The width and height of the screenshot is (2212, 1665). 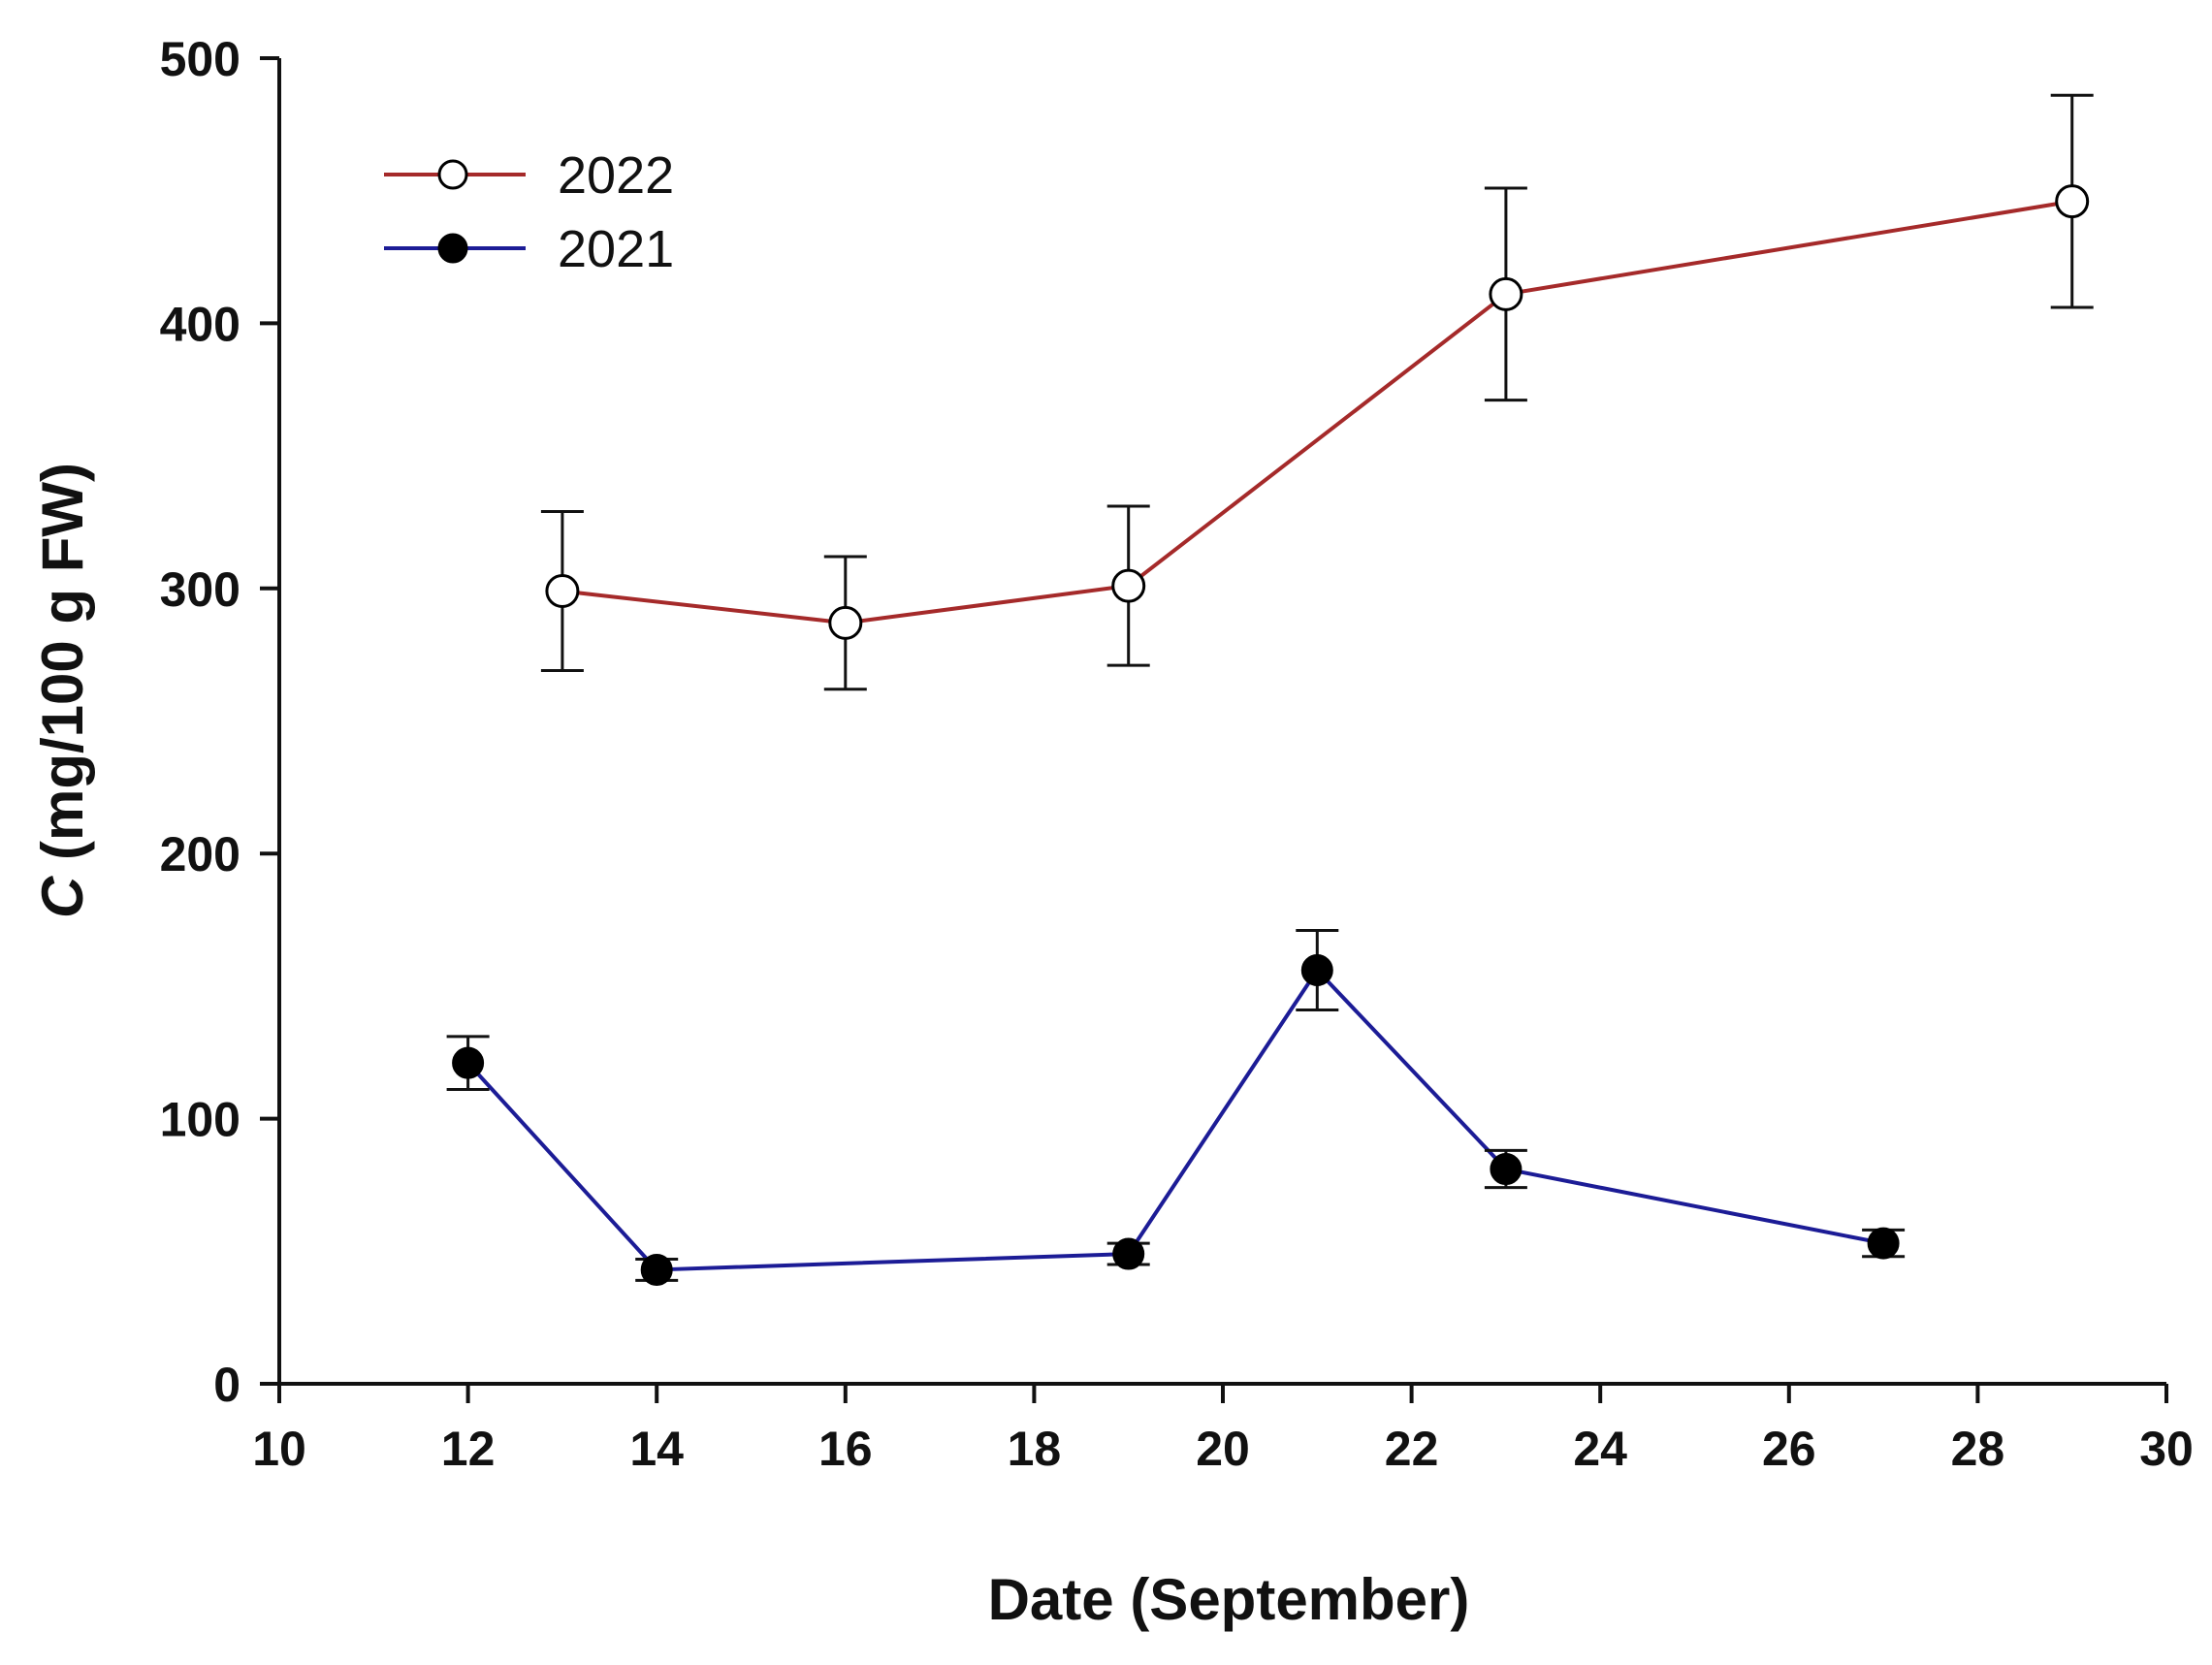 What do you see at coordinates (846, 1449) in the screenshot?
I see `x-tick-label: 16` at bounding box center [846, 1449].